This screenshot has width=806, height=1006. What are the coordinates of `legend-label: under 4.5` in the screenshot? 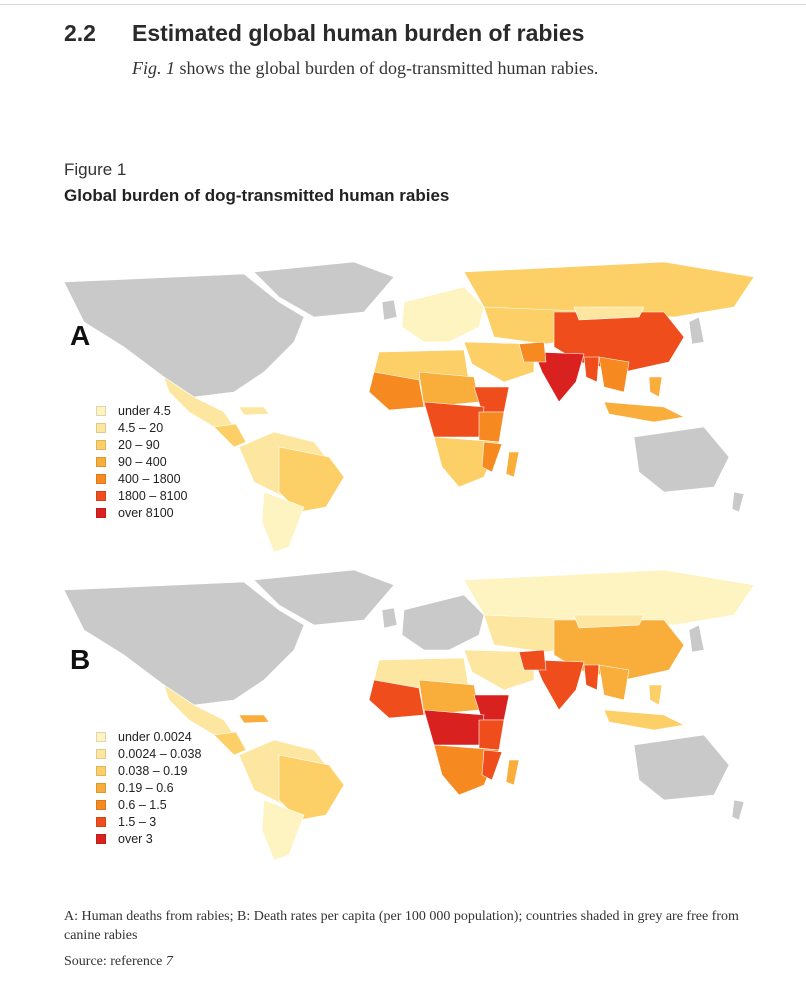 It's located at (144, 410).